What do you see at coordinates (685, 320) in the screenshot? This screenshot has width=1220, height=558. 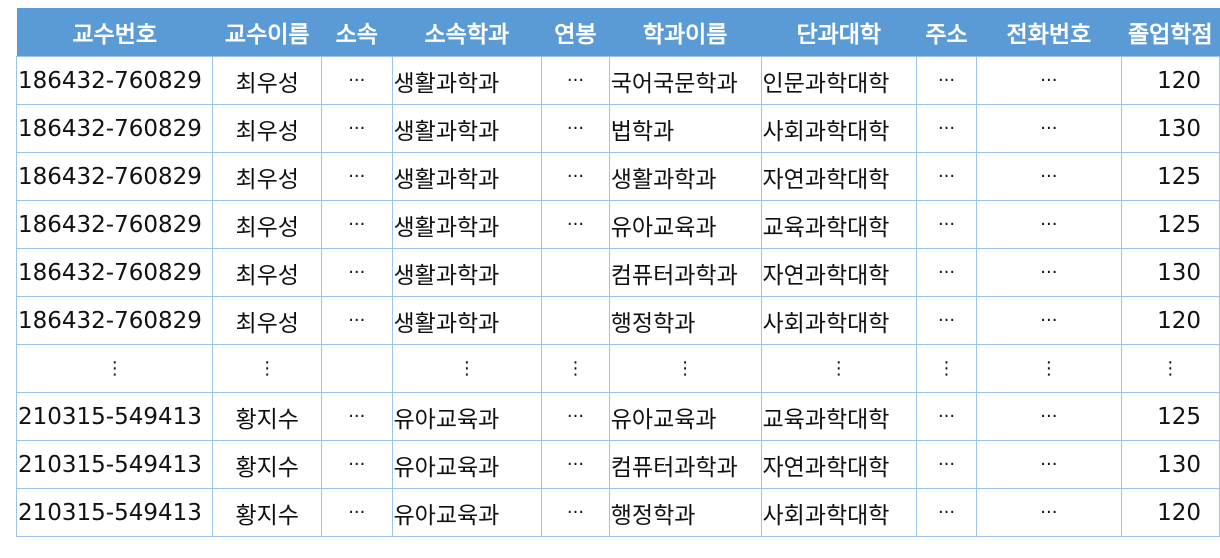 I see `cell-department-name: 행정학과` at bounding box center [685, 320].